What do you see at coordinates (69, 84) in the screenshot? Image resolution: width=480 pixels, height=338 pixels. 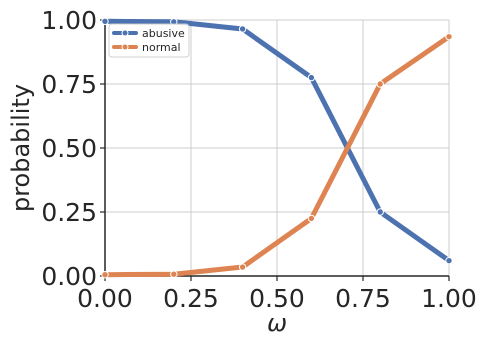 I see `y-tick-label: 0.75` at bounding box center [69, 84].